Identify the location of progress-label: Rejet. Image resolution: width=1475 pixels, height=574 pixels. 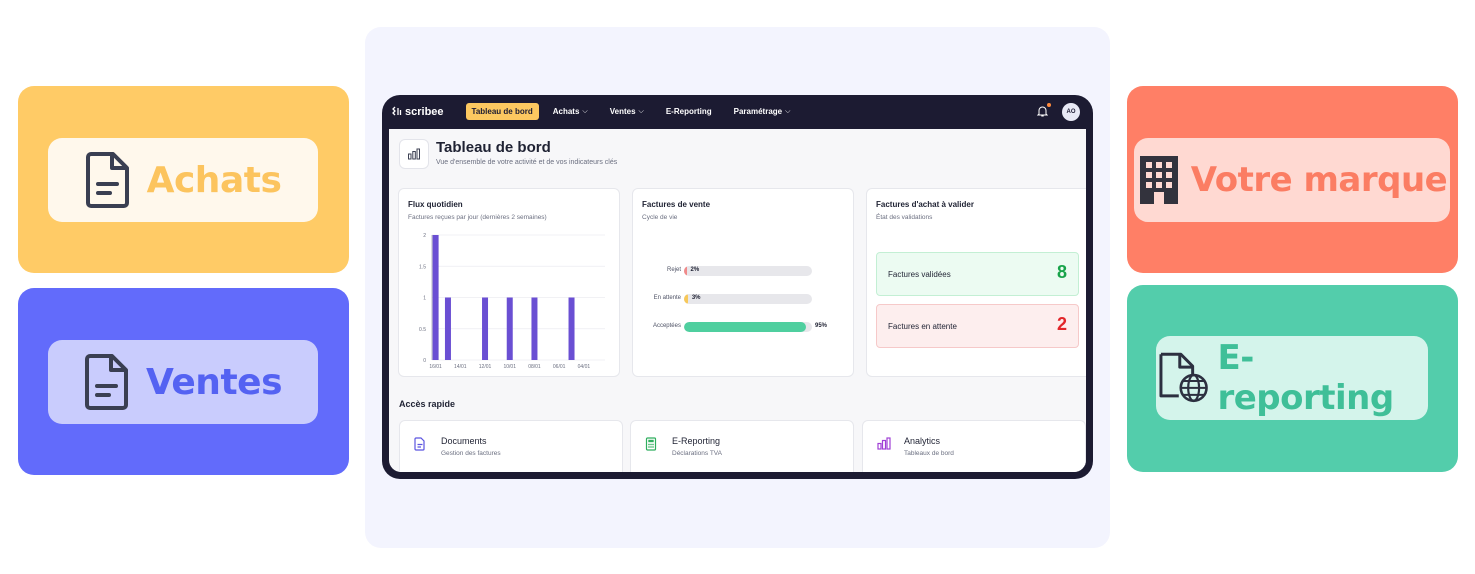
(673, 270).